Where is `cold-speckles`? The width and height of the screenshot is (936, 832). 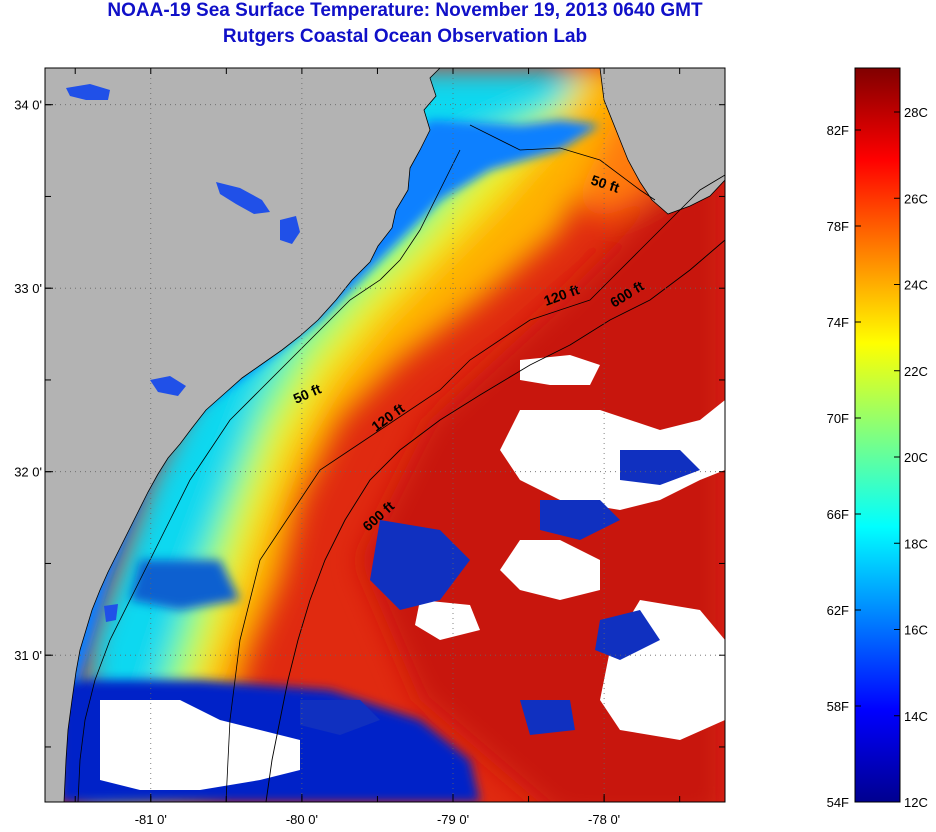 cold-speckles is located at coordinates (500, 592).